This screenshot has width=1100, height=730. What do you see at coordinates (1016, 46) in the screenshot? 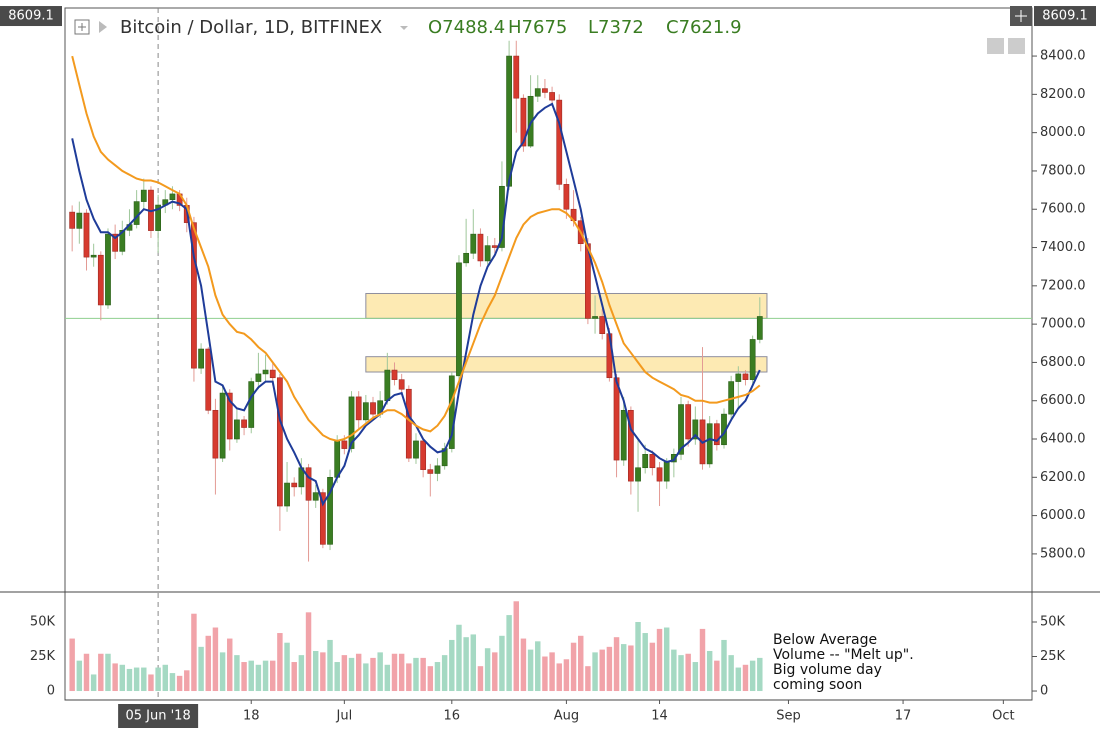
I see `scale-button` at bounding box center [1016, 46].